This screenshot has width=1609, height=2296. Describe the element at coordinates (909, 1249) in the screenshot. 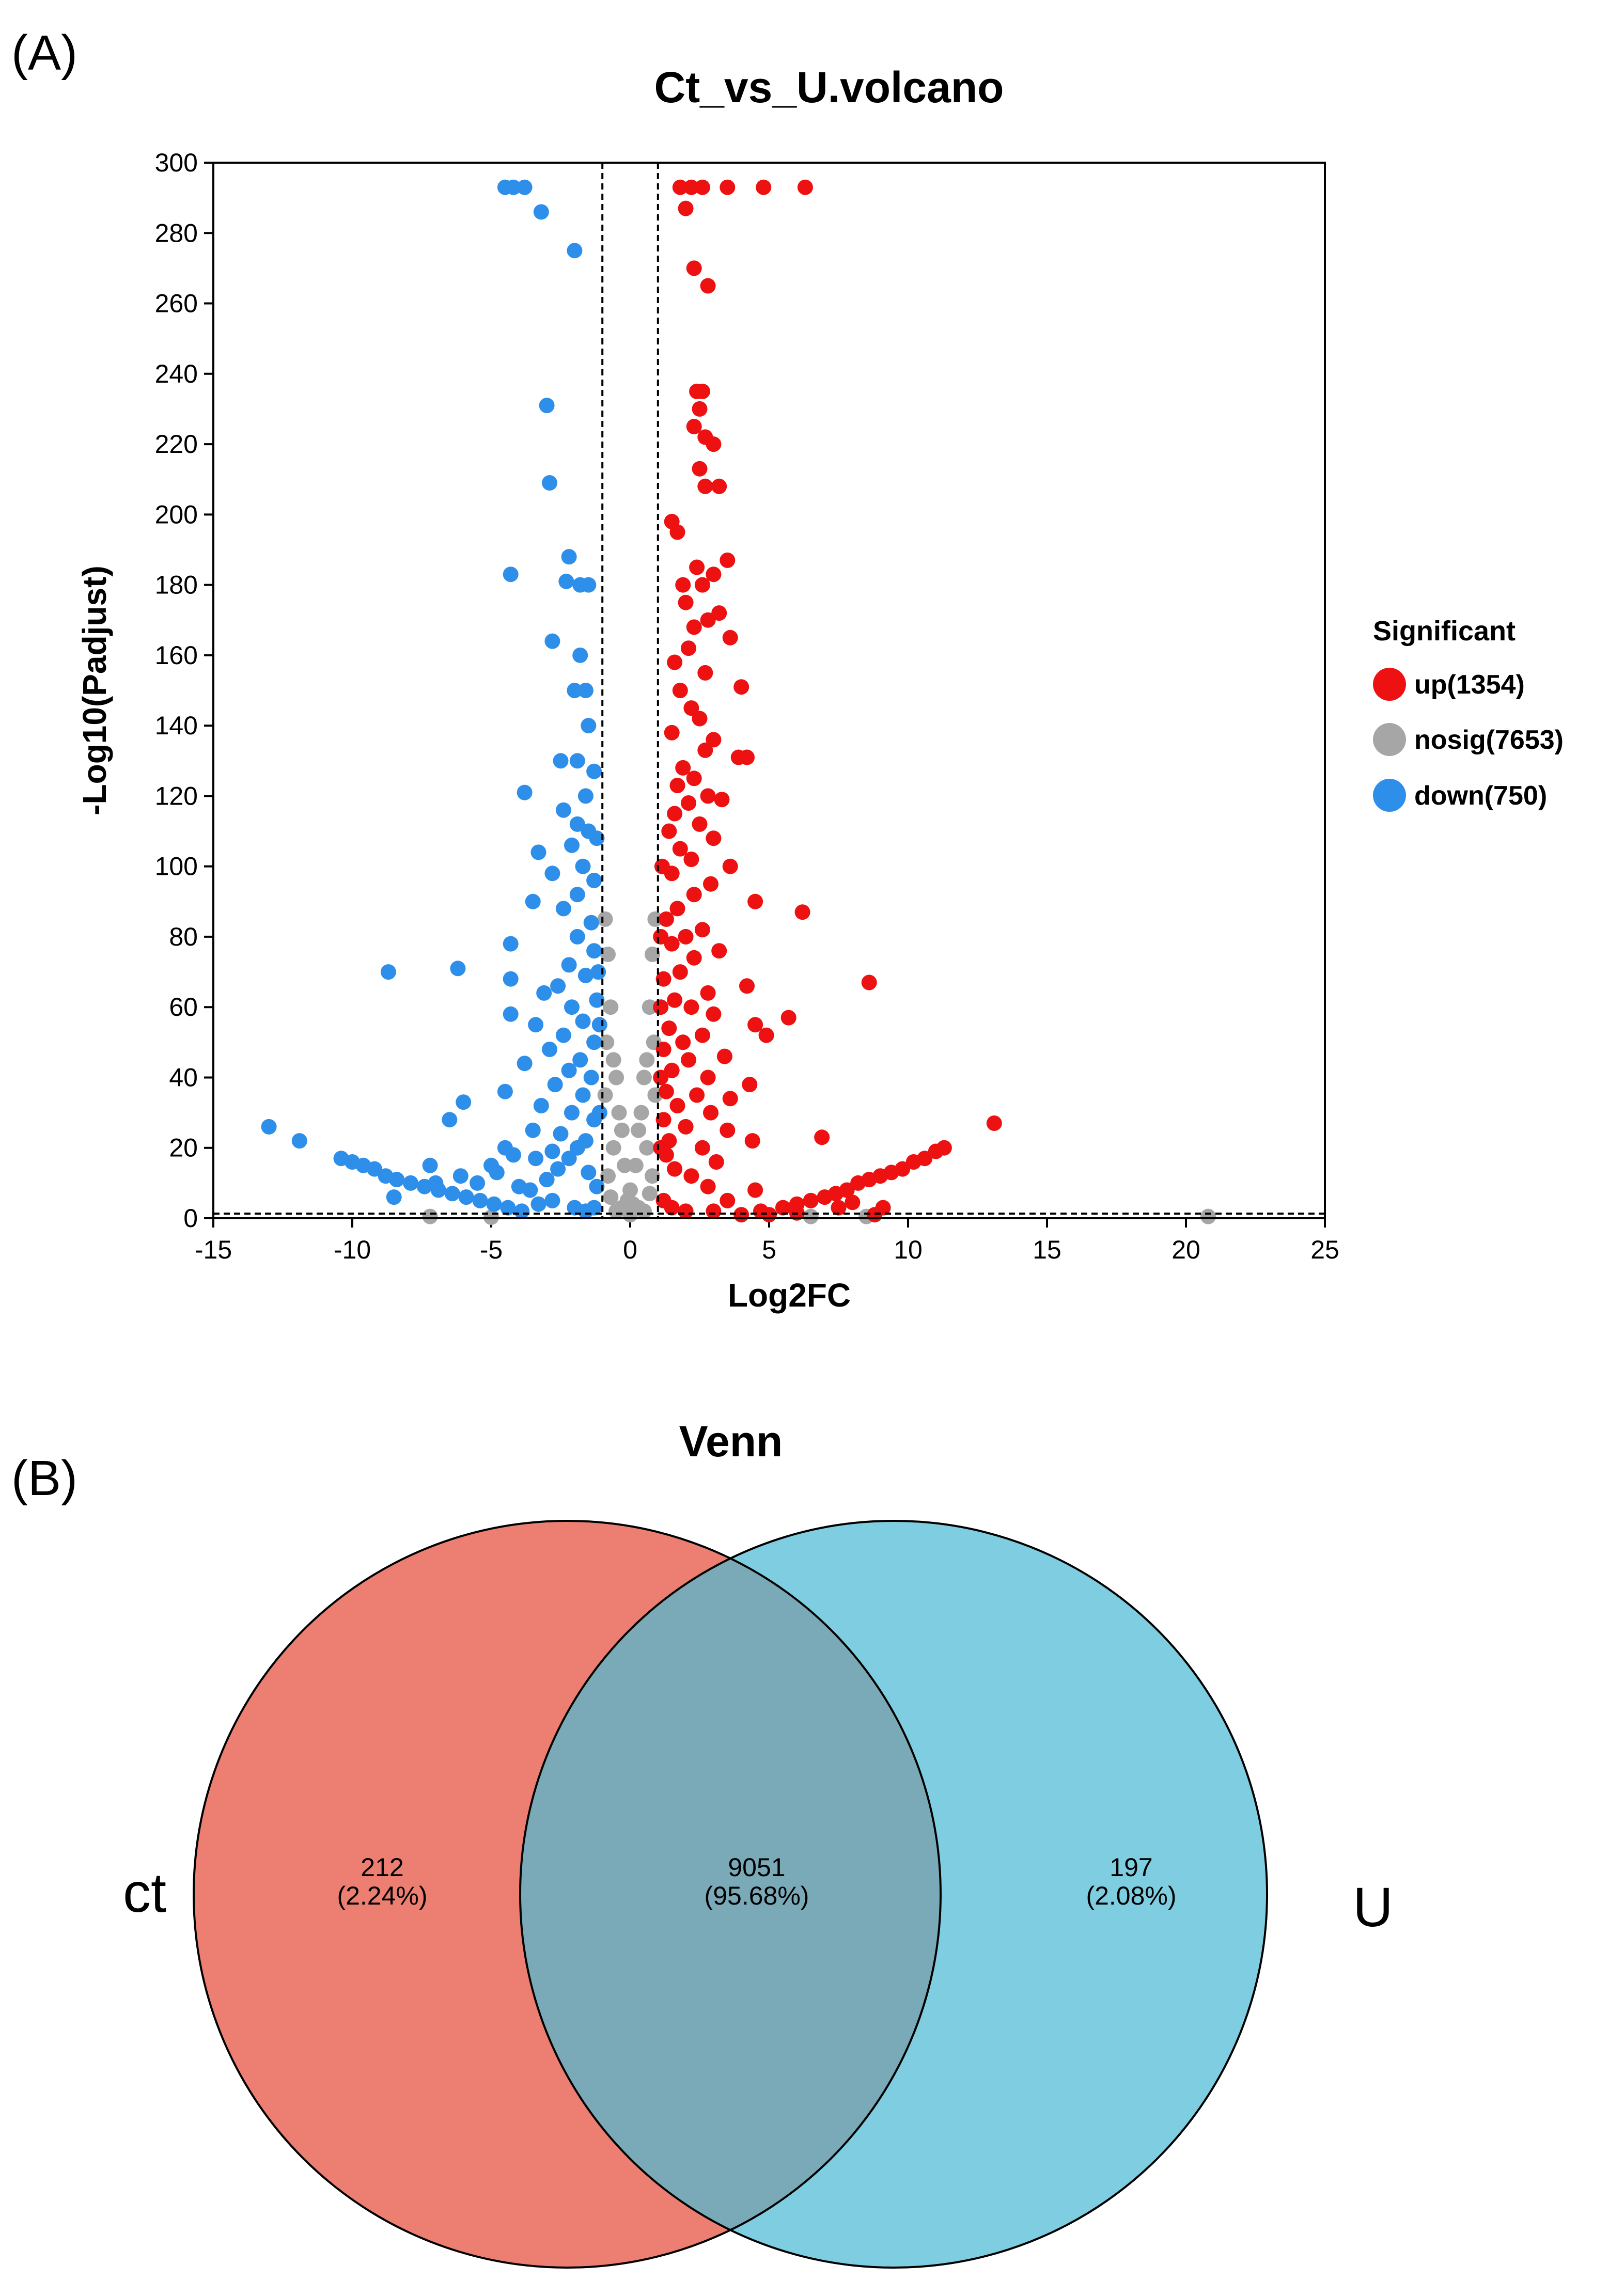

I see `x-tick-label: 10` at that location.